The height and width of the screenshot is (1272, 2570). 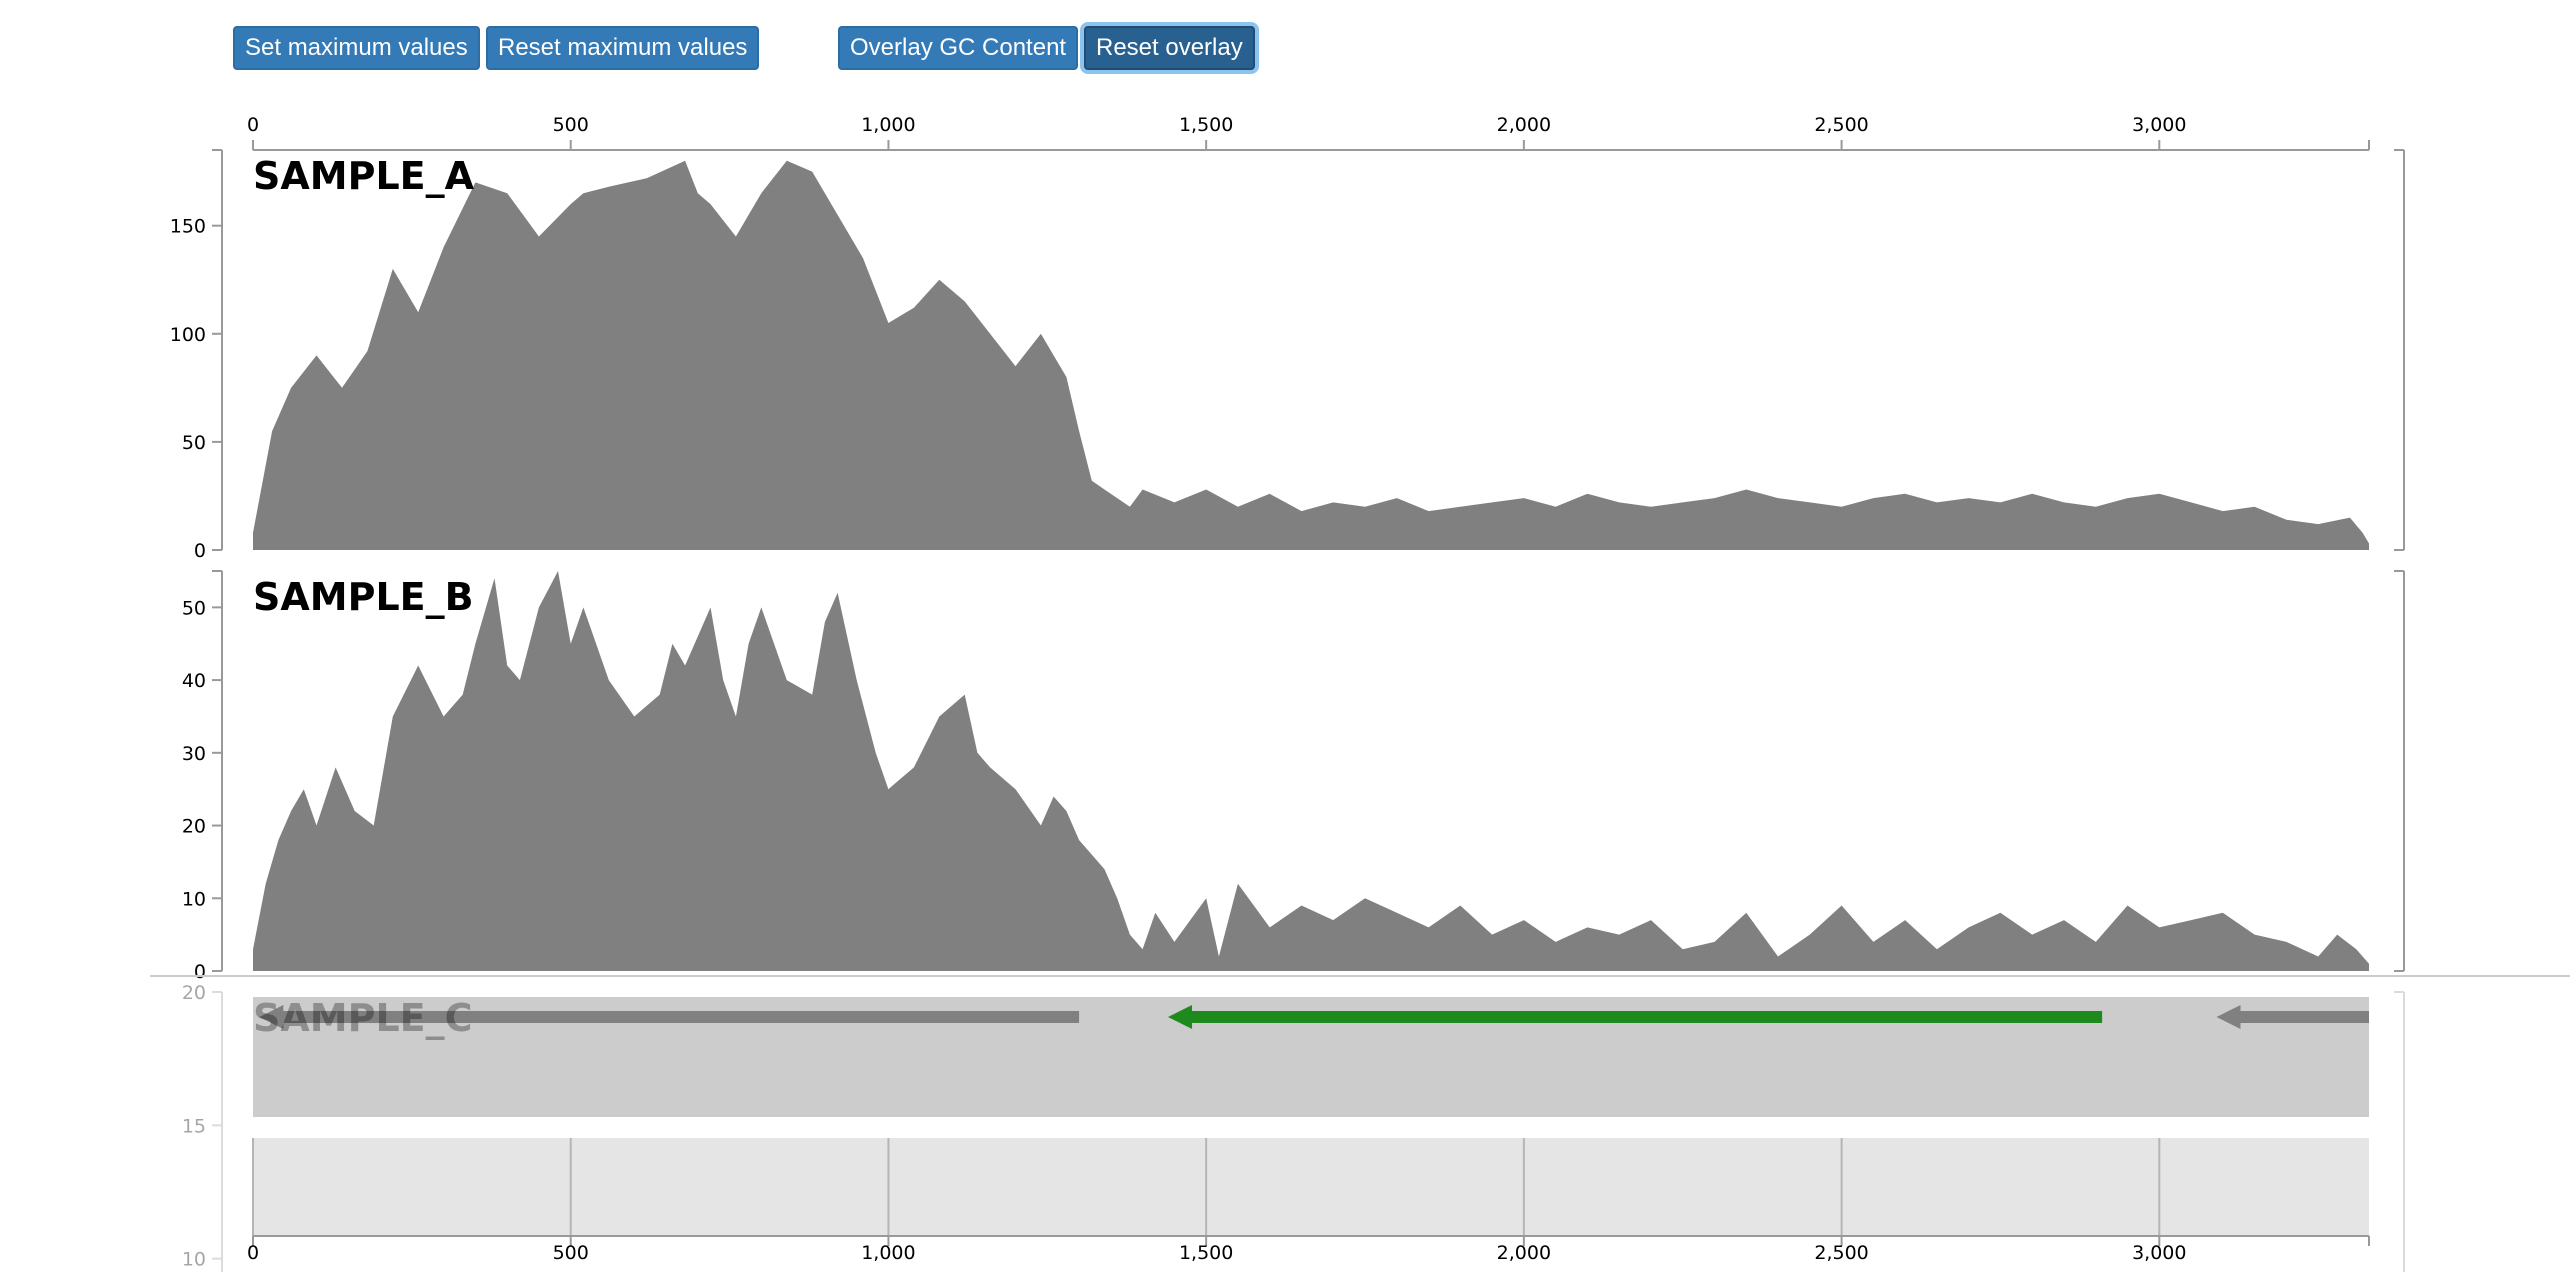 I want to click on sample-b-y-axis-tick-label: 50, so click(x=194, y=608).